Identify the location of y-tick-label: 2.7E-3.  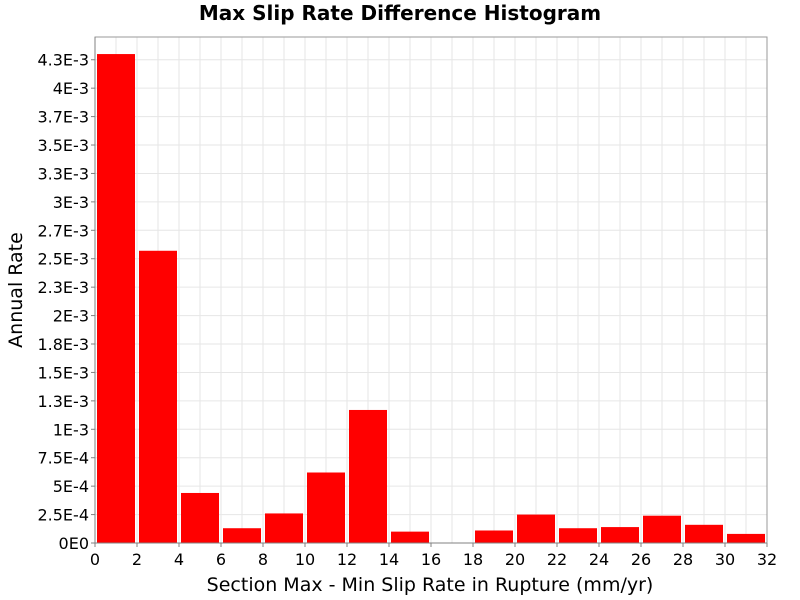
(63, 230).